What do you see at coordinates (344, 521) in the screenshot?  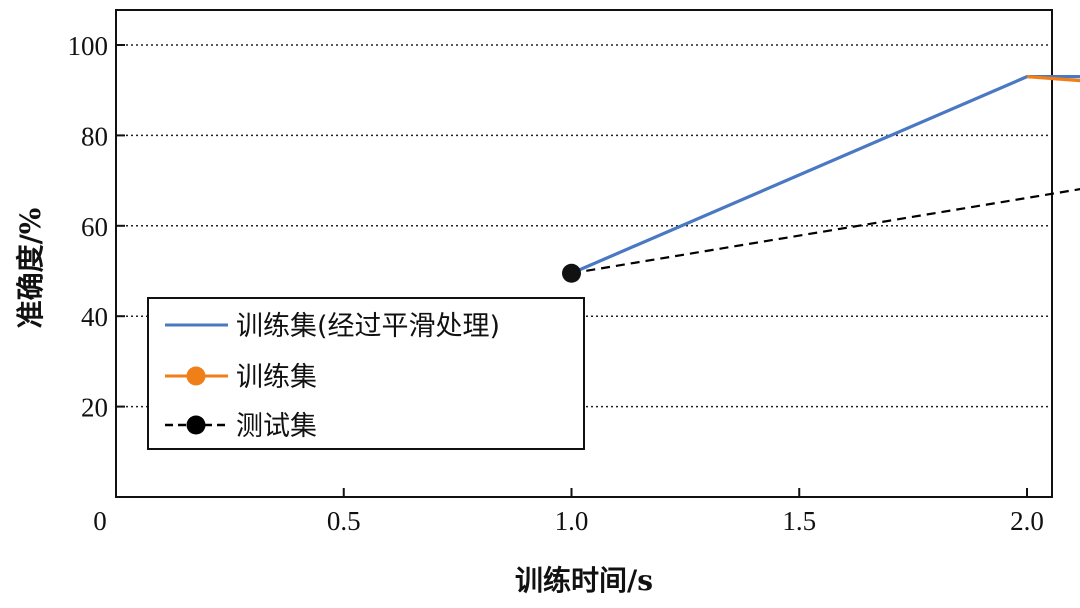 I see `x-tick-label: 0.5` at bounding box center [344, 521].